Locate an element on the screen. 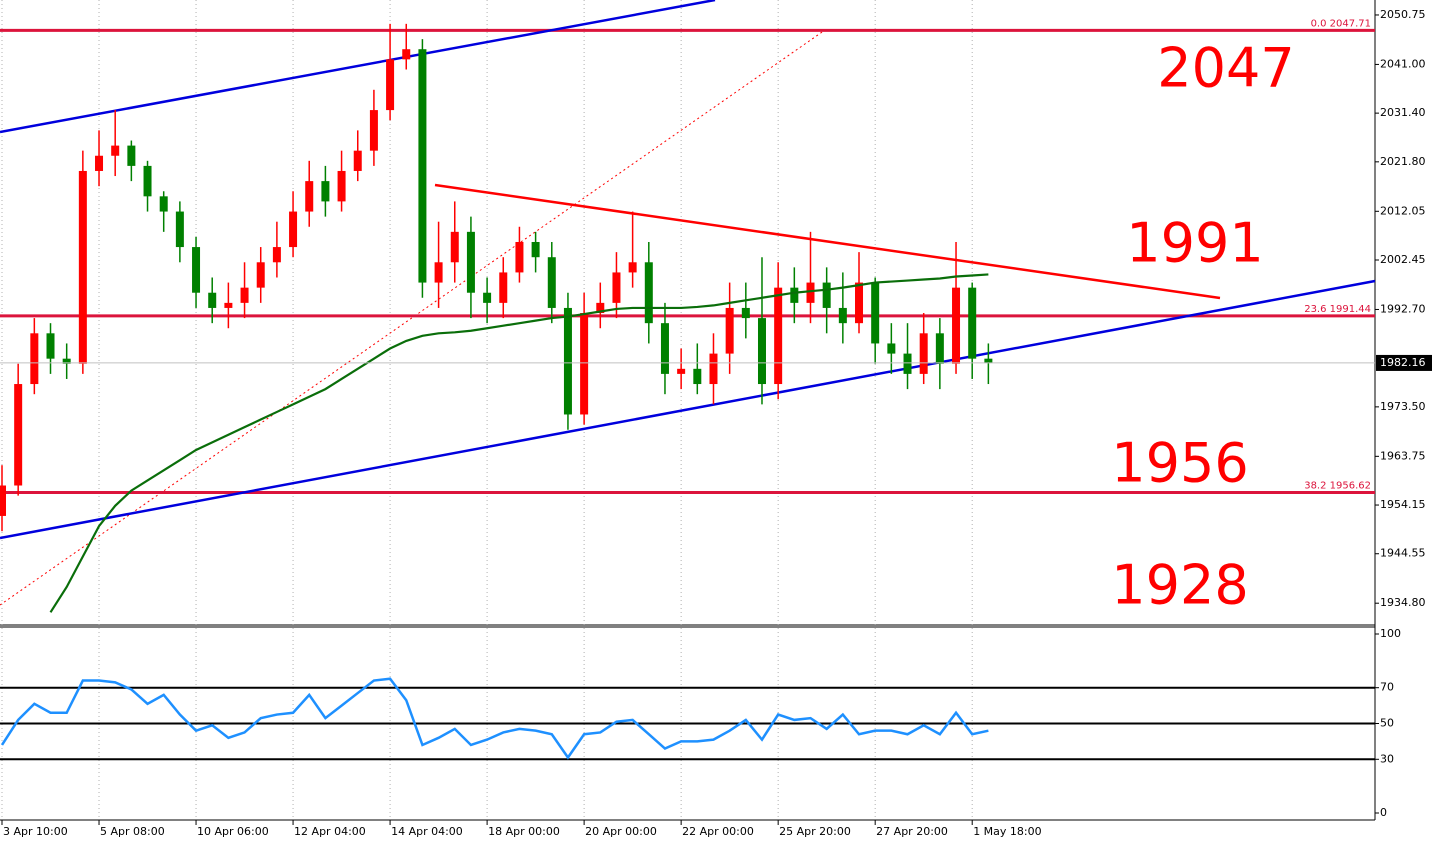  fib-label: 23.6 1991.44 is located at coordinates (1337, 309).